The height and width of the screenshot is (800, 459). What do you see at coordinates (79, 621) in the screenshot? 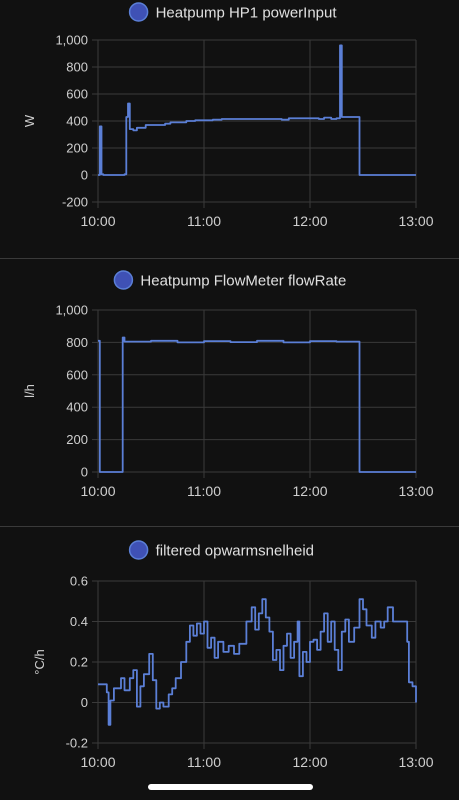
I see `y-tick-label: 0.4` at bounding box center [79, 621].